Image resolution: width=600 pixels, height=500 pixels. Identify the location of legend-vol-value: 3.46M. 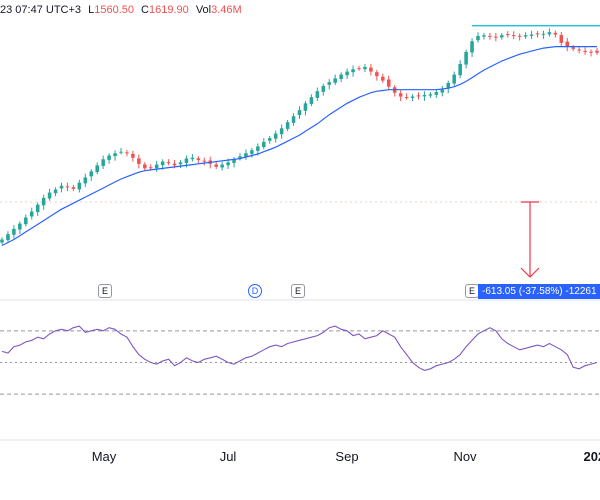
(226, 10).